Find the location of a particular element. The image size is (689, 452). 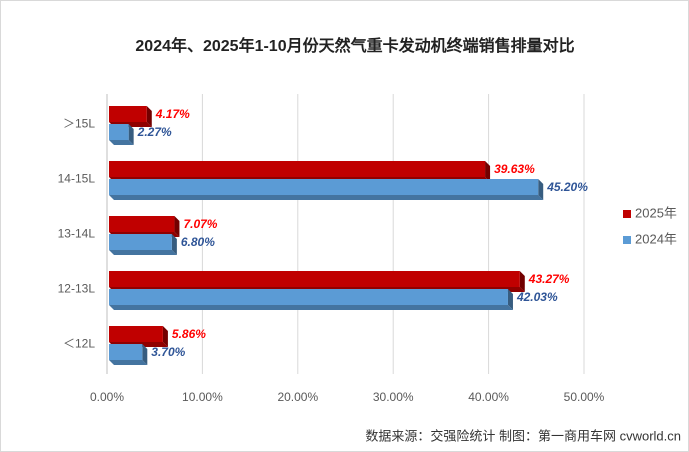

value-label: 45.20% is located at coordinates (567, 187).